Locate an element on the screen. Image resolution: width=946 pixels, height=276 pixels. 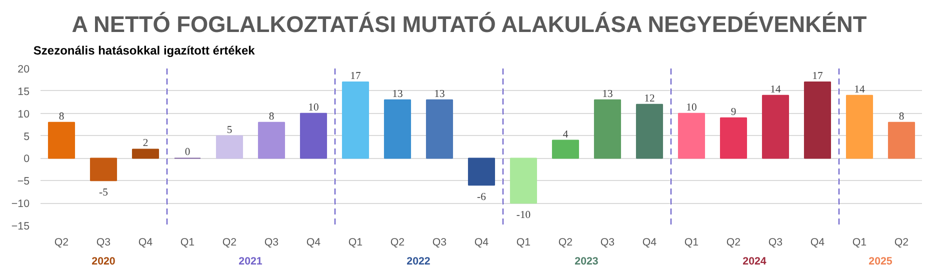
y-tick-label: 5 is located at coordinates (27, 136).